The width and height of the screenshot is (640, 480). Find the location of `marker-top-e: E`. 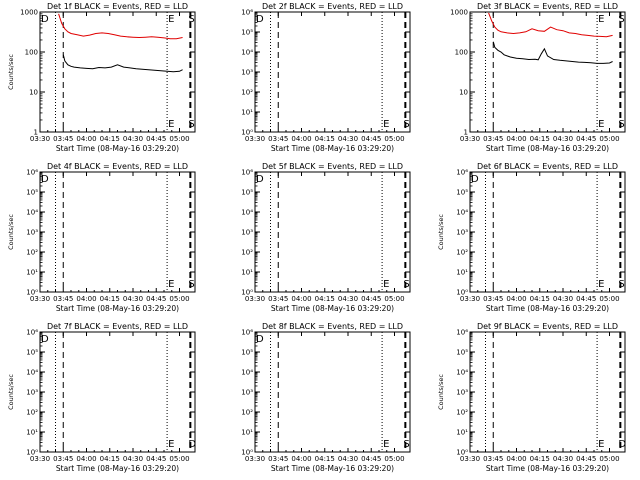

marker-top-e: E is located at coordinates (171, 19).